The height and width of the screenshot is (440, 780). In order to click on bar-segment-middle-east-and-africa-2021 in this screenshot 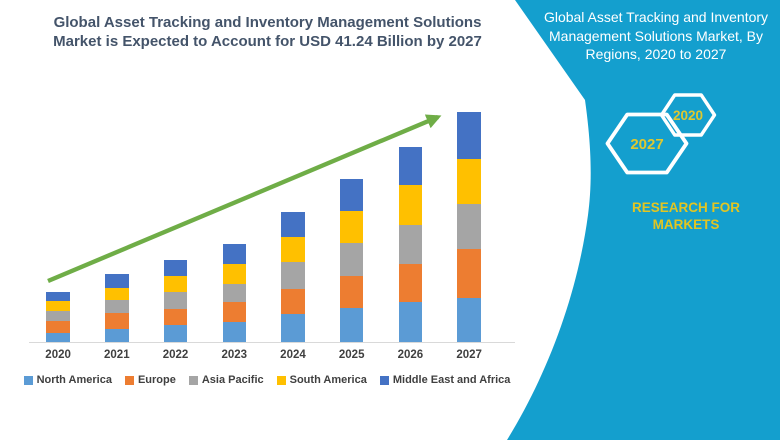, I will do `click(117, 280)`.